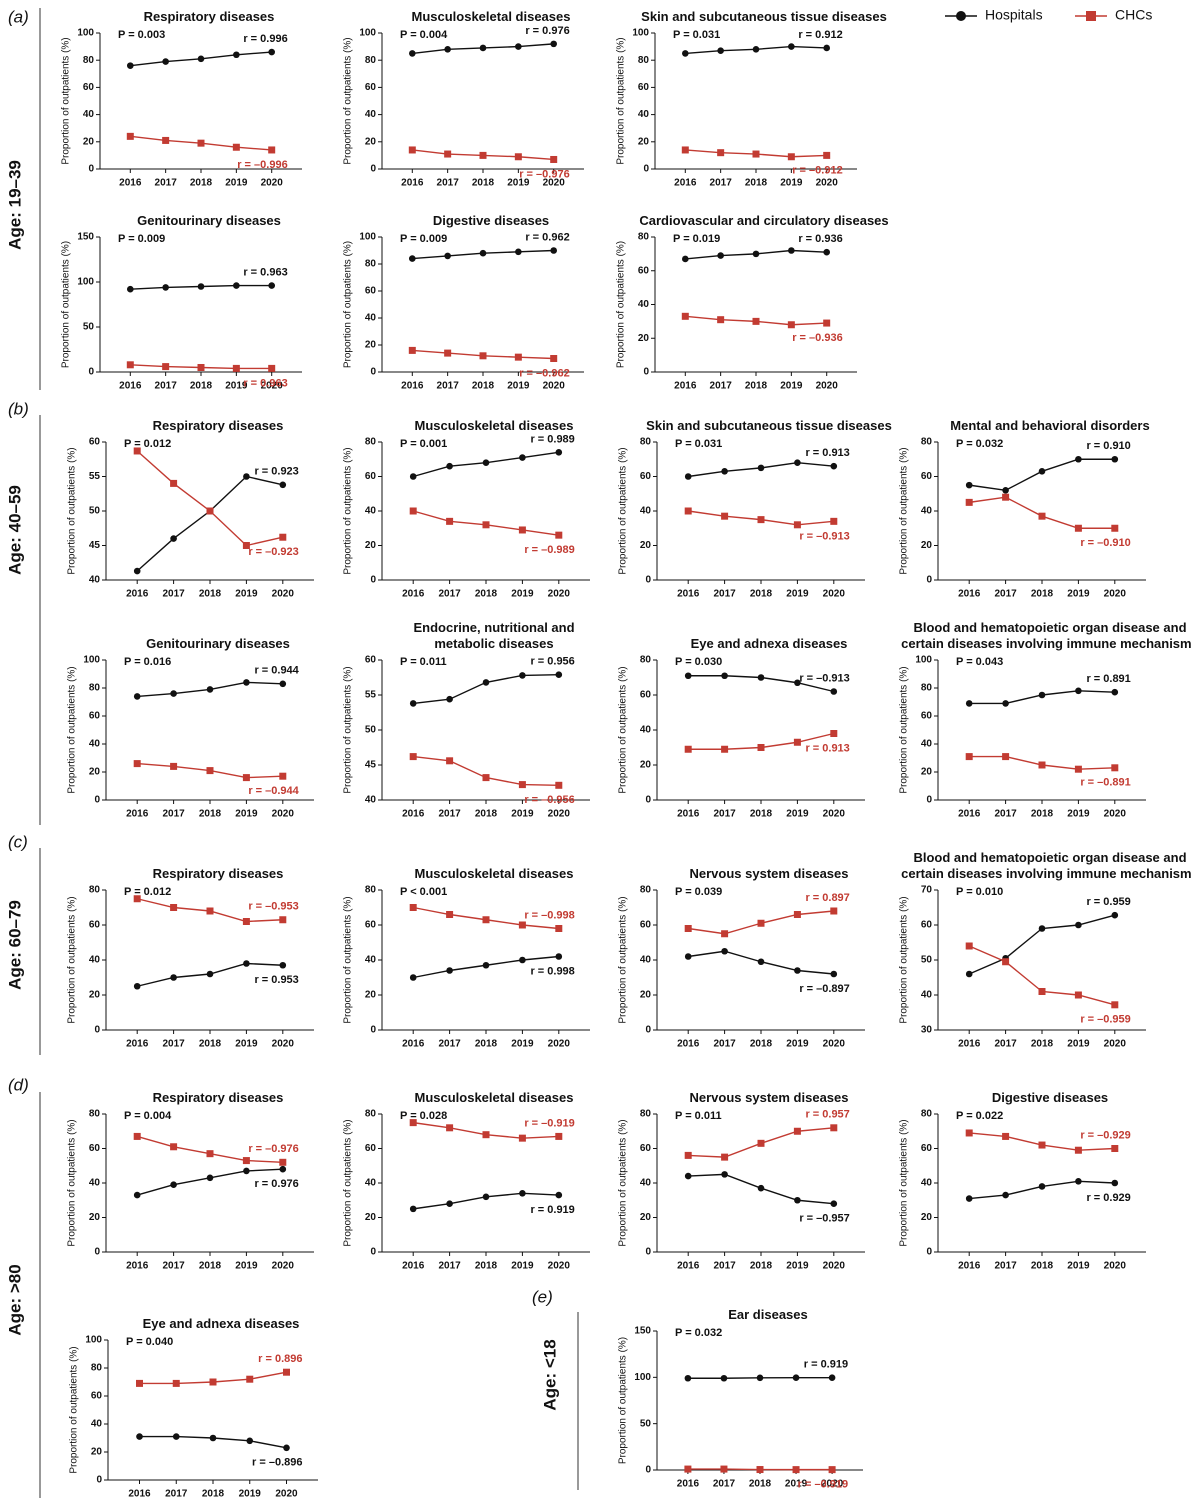 The height and width of the screenshot is (1501, 1191). What do you see at coordinates (549, 915) in the screenshot?
I see `r-annotation: r = –0.998` at bounding box center [549, 915].